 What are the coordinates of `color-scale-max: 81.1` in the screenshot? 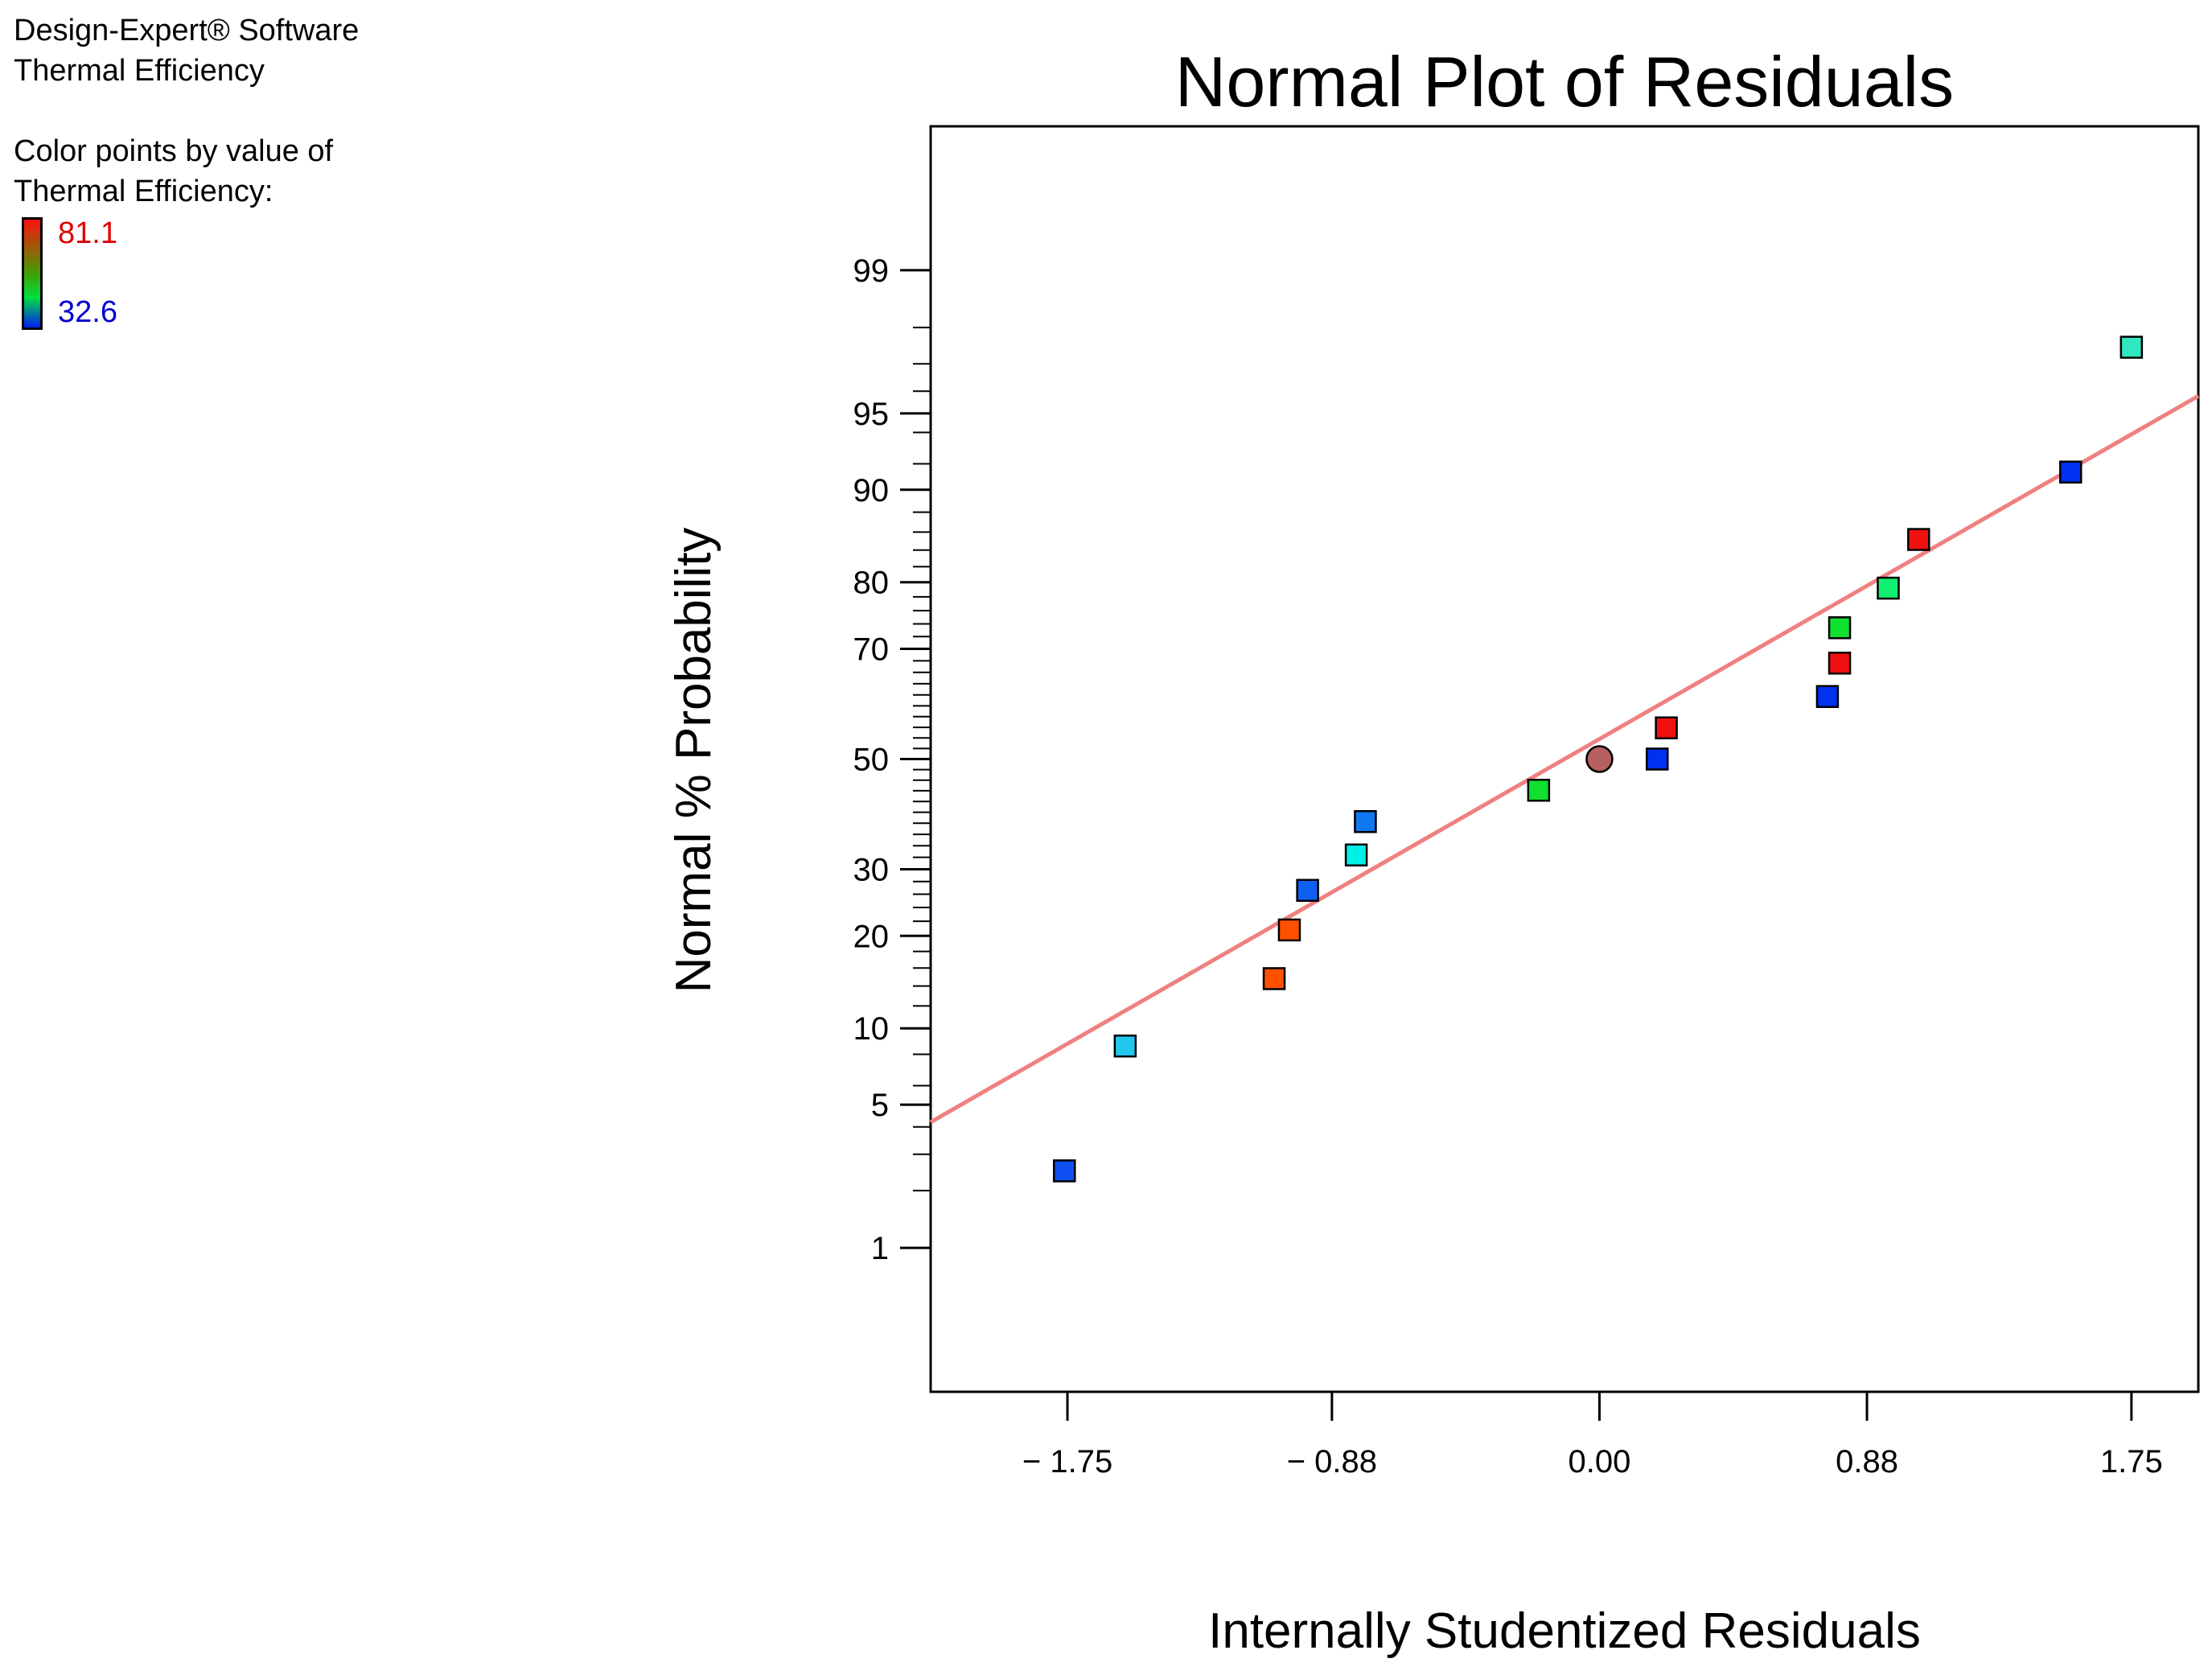 It's located at (87, 233).